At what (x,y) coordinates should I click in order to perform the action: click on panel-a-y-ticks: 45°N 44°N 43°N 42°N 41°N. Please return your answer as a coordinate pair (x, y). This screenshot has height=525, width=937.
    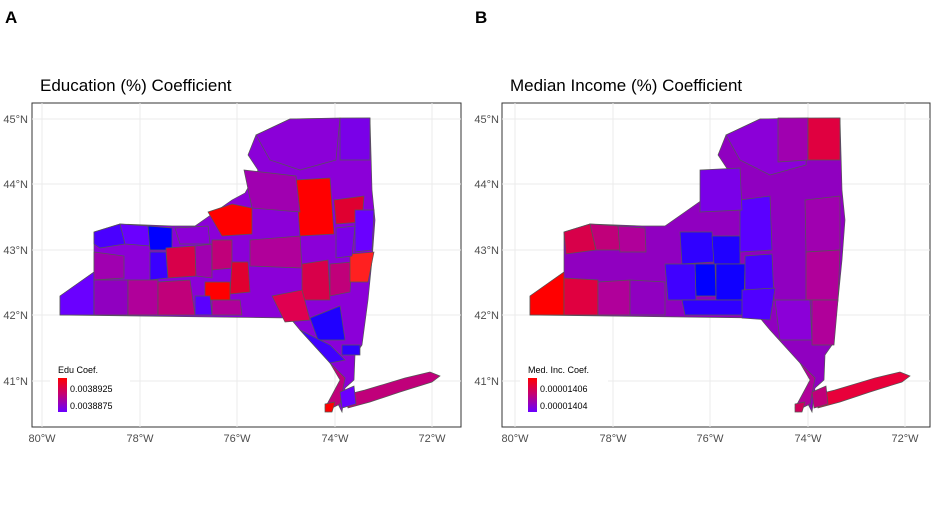
    Looking at the image, I should click on (15, 251).